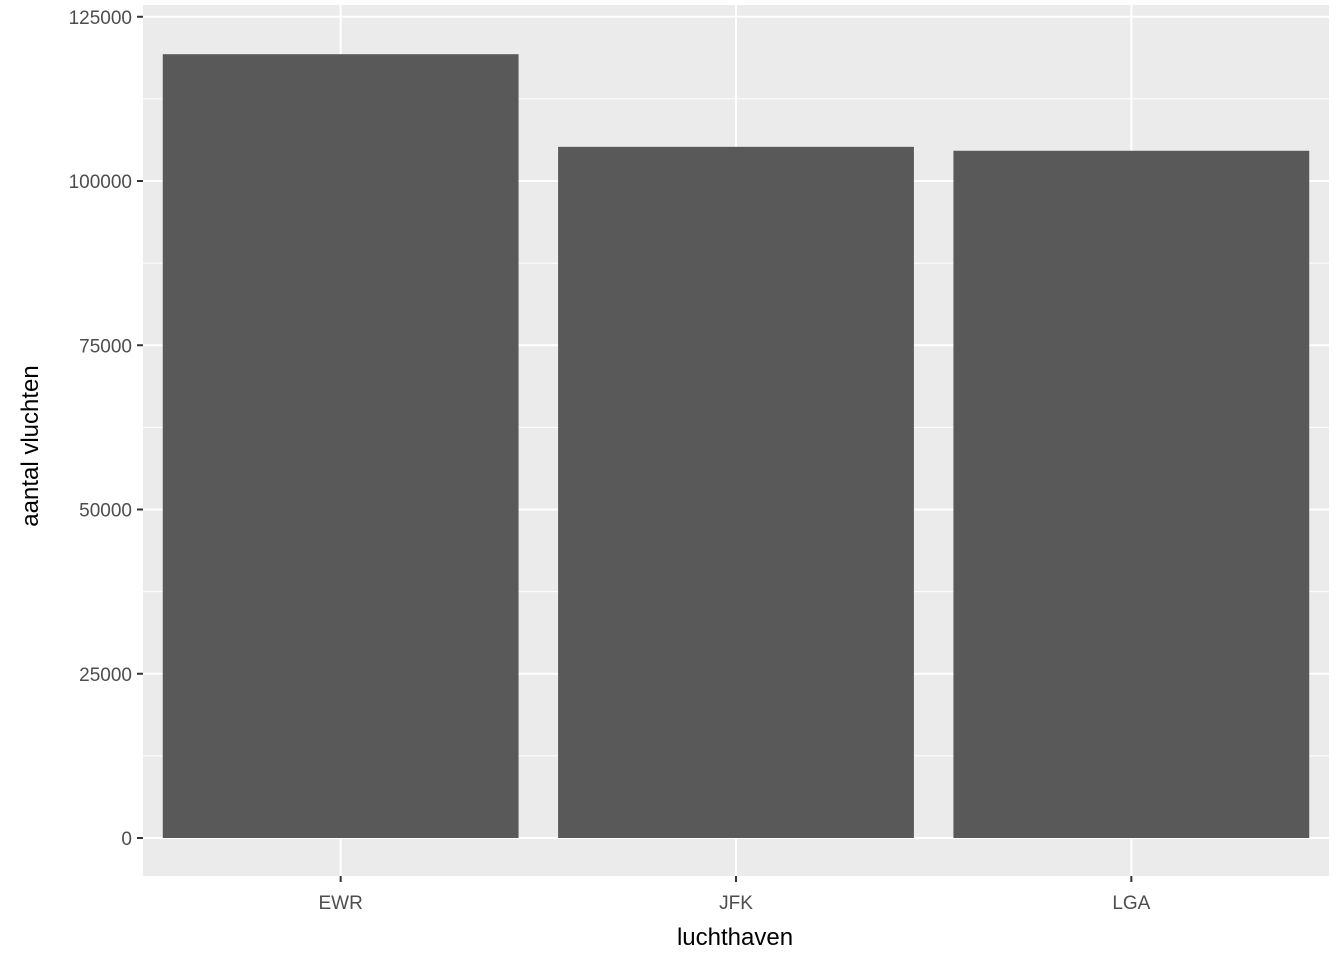 The height and width of the screenshot is (965, 1344). I want to click on y-tick-label: 25000, so click(105, 675).